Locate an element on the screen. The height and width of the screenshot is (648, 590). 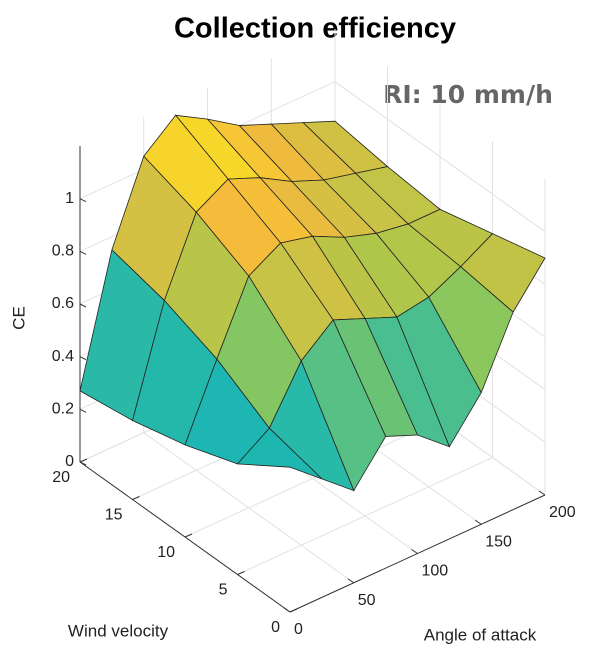
y-axis-label: Wind velocity is located at coordinates (118, 630).